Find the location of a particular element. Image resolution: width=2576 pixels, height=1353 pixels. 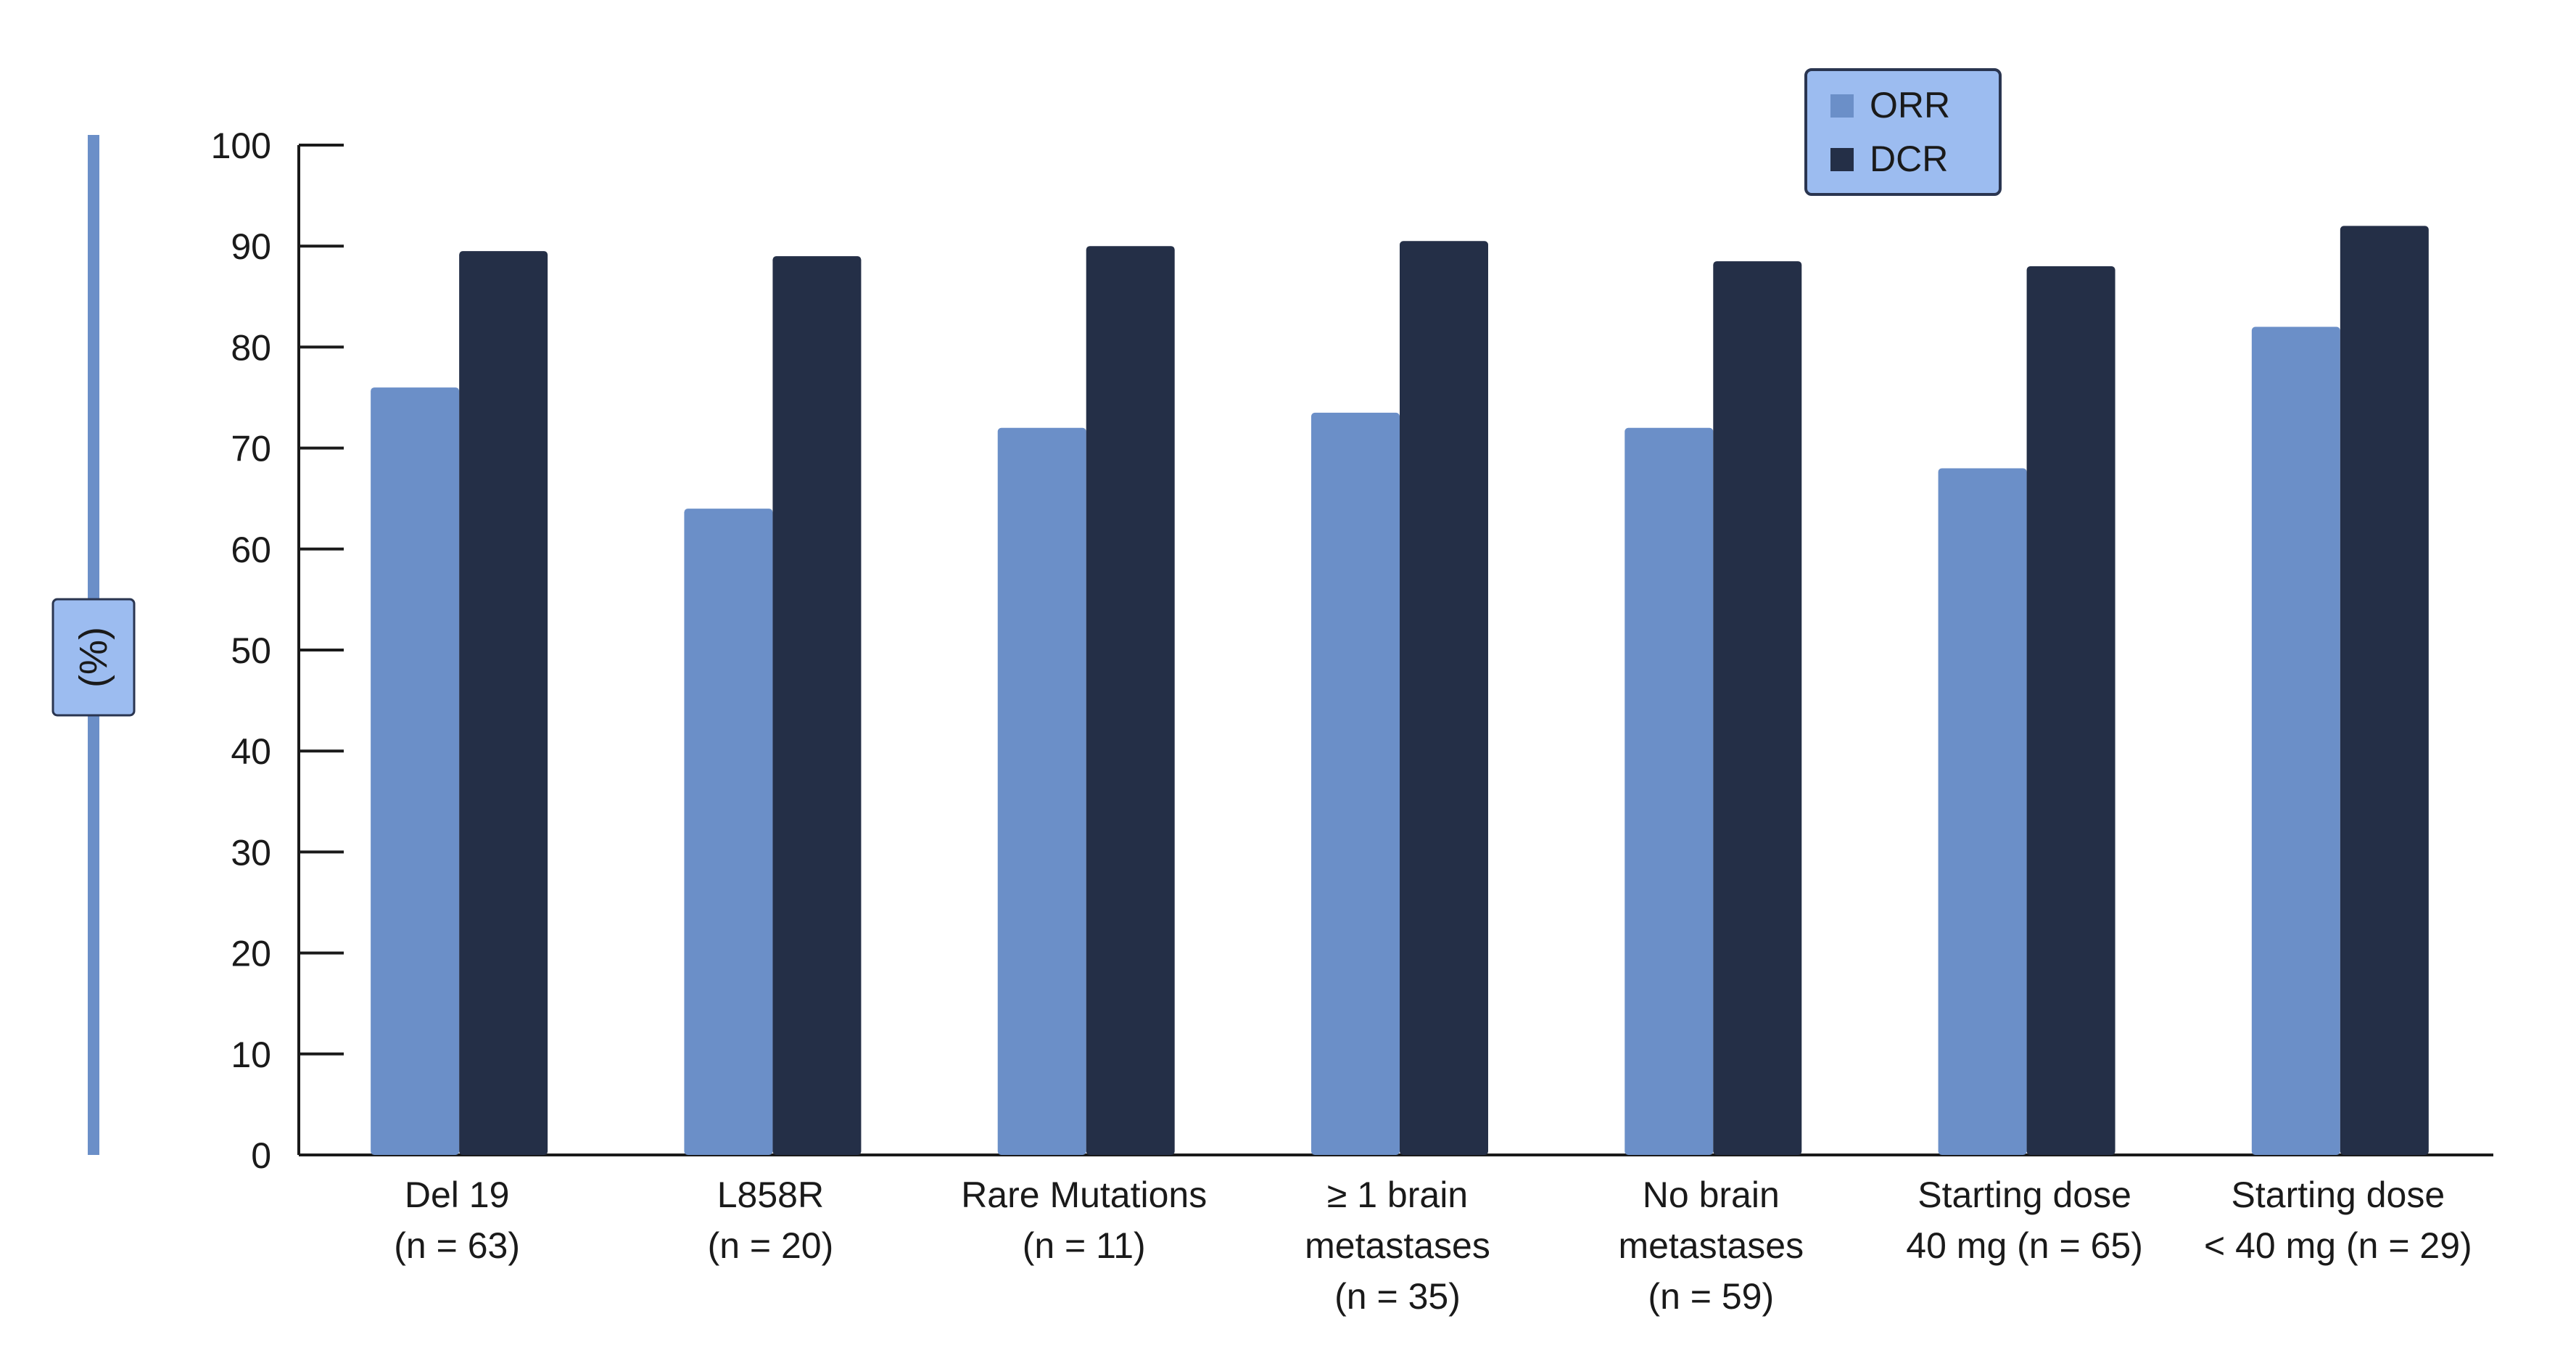

legend-label-dcr: DCR is located at coordinates (1909, 159).